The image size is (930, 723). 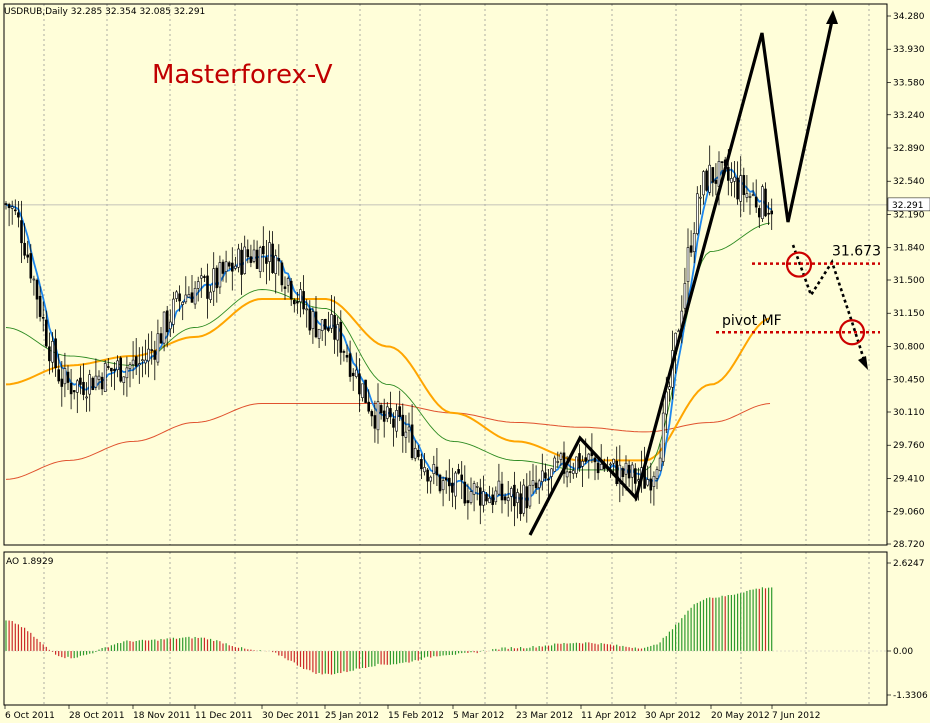 What do you see at coordinates (673, 716) in the screenshot?
I see `date-tick-label: 30 Apr 2012` at bounding box center [673, 716].